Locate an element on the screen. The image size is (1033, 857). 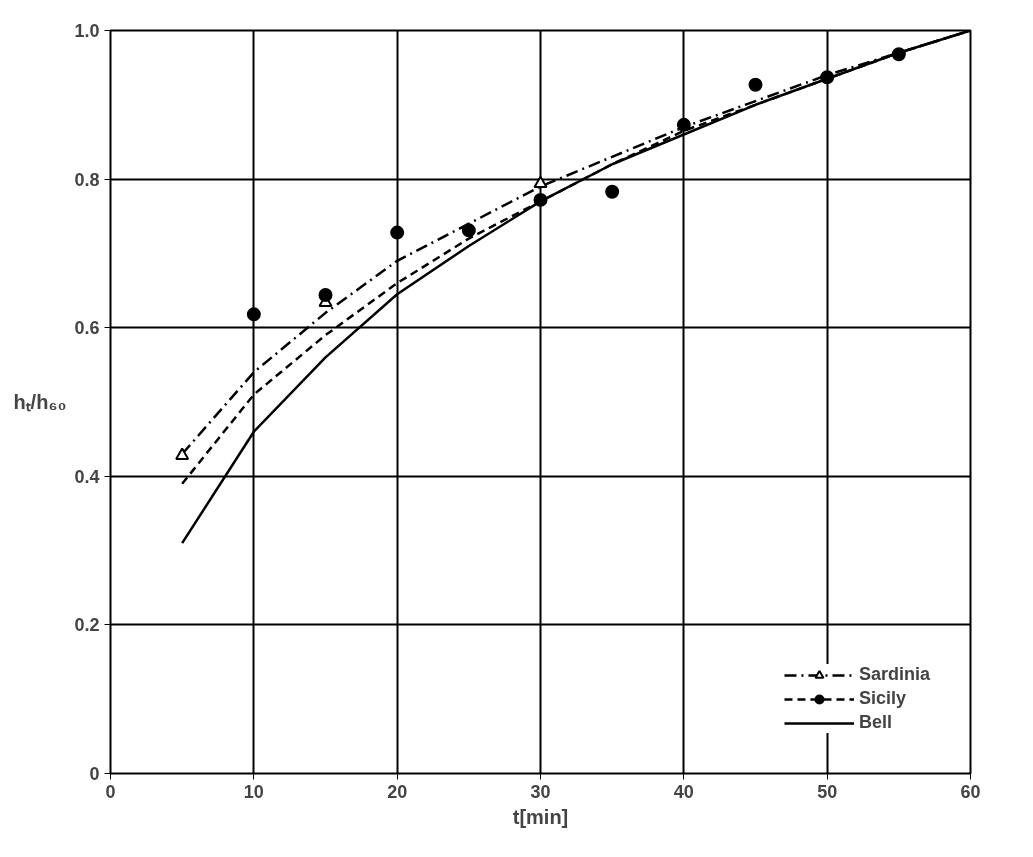
x-tick-label: 40 is located at coordinates (683, 791).